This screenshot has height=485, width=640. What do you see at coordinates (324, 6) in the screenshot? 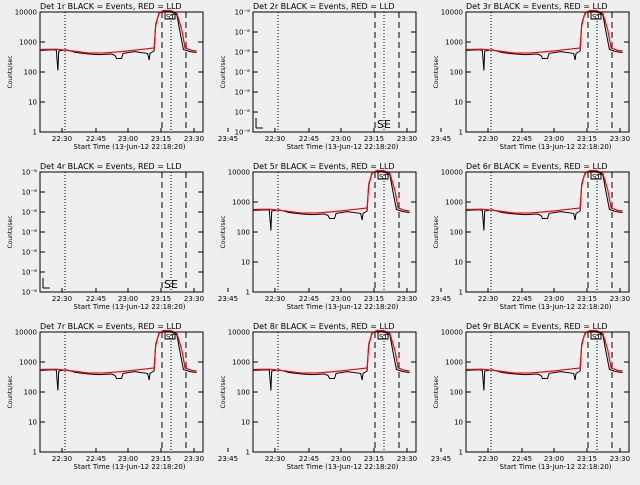
I see `panel-title: Det 2r BLACK = Events, RED = LLD` at bounding box center [324, 6].